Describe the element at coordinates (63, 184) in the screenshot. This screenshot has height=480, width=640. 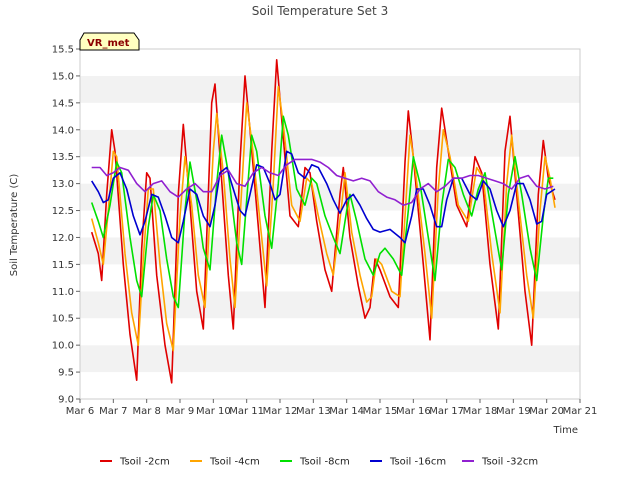
I see `y-tick-label: 13.0` at that location.